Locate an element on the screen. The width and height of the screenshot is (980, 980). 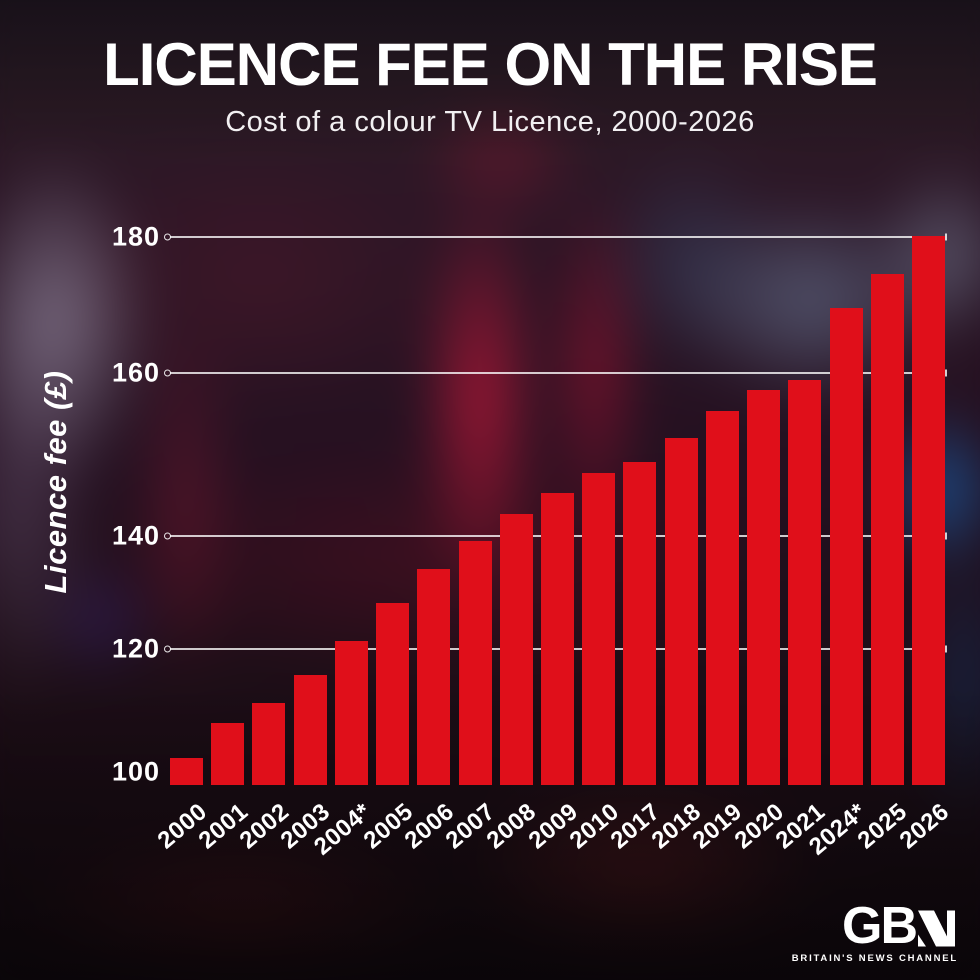
bar-2000 is located at coordinates (186, 771).